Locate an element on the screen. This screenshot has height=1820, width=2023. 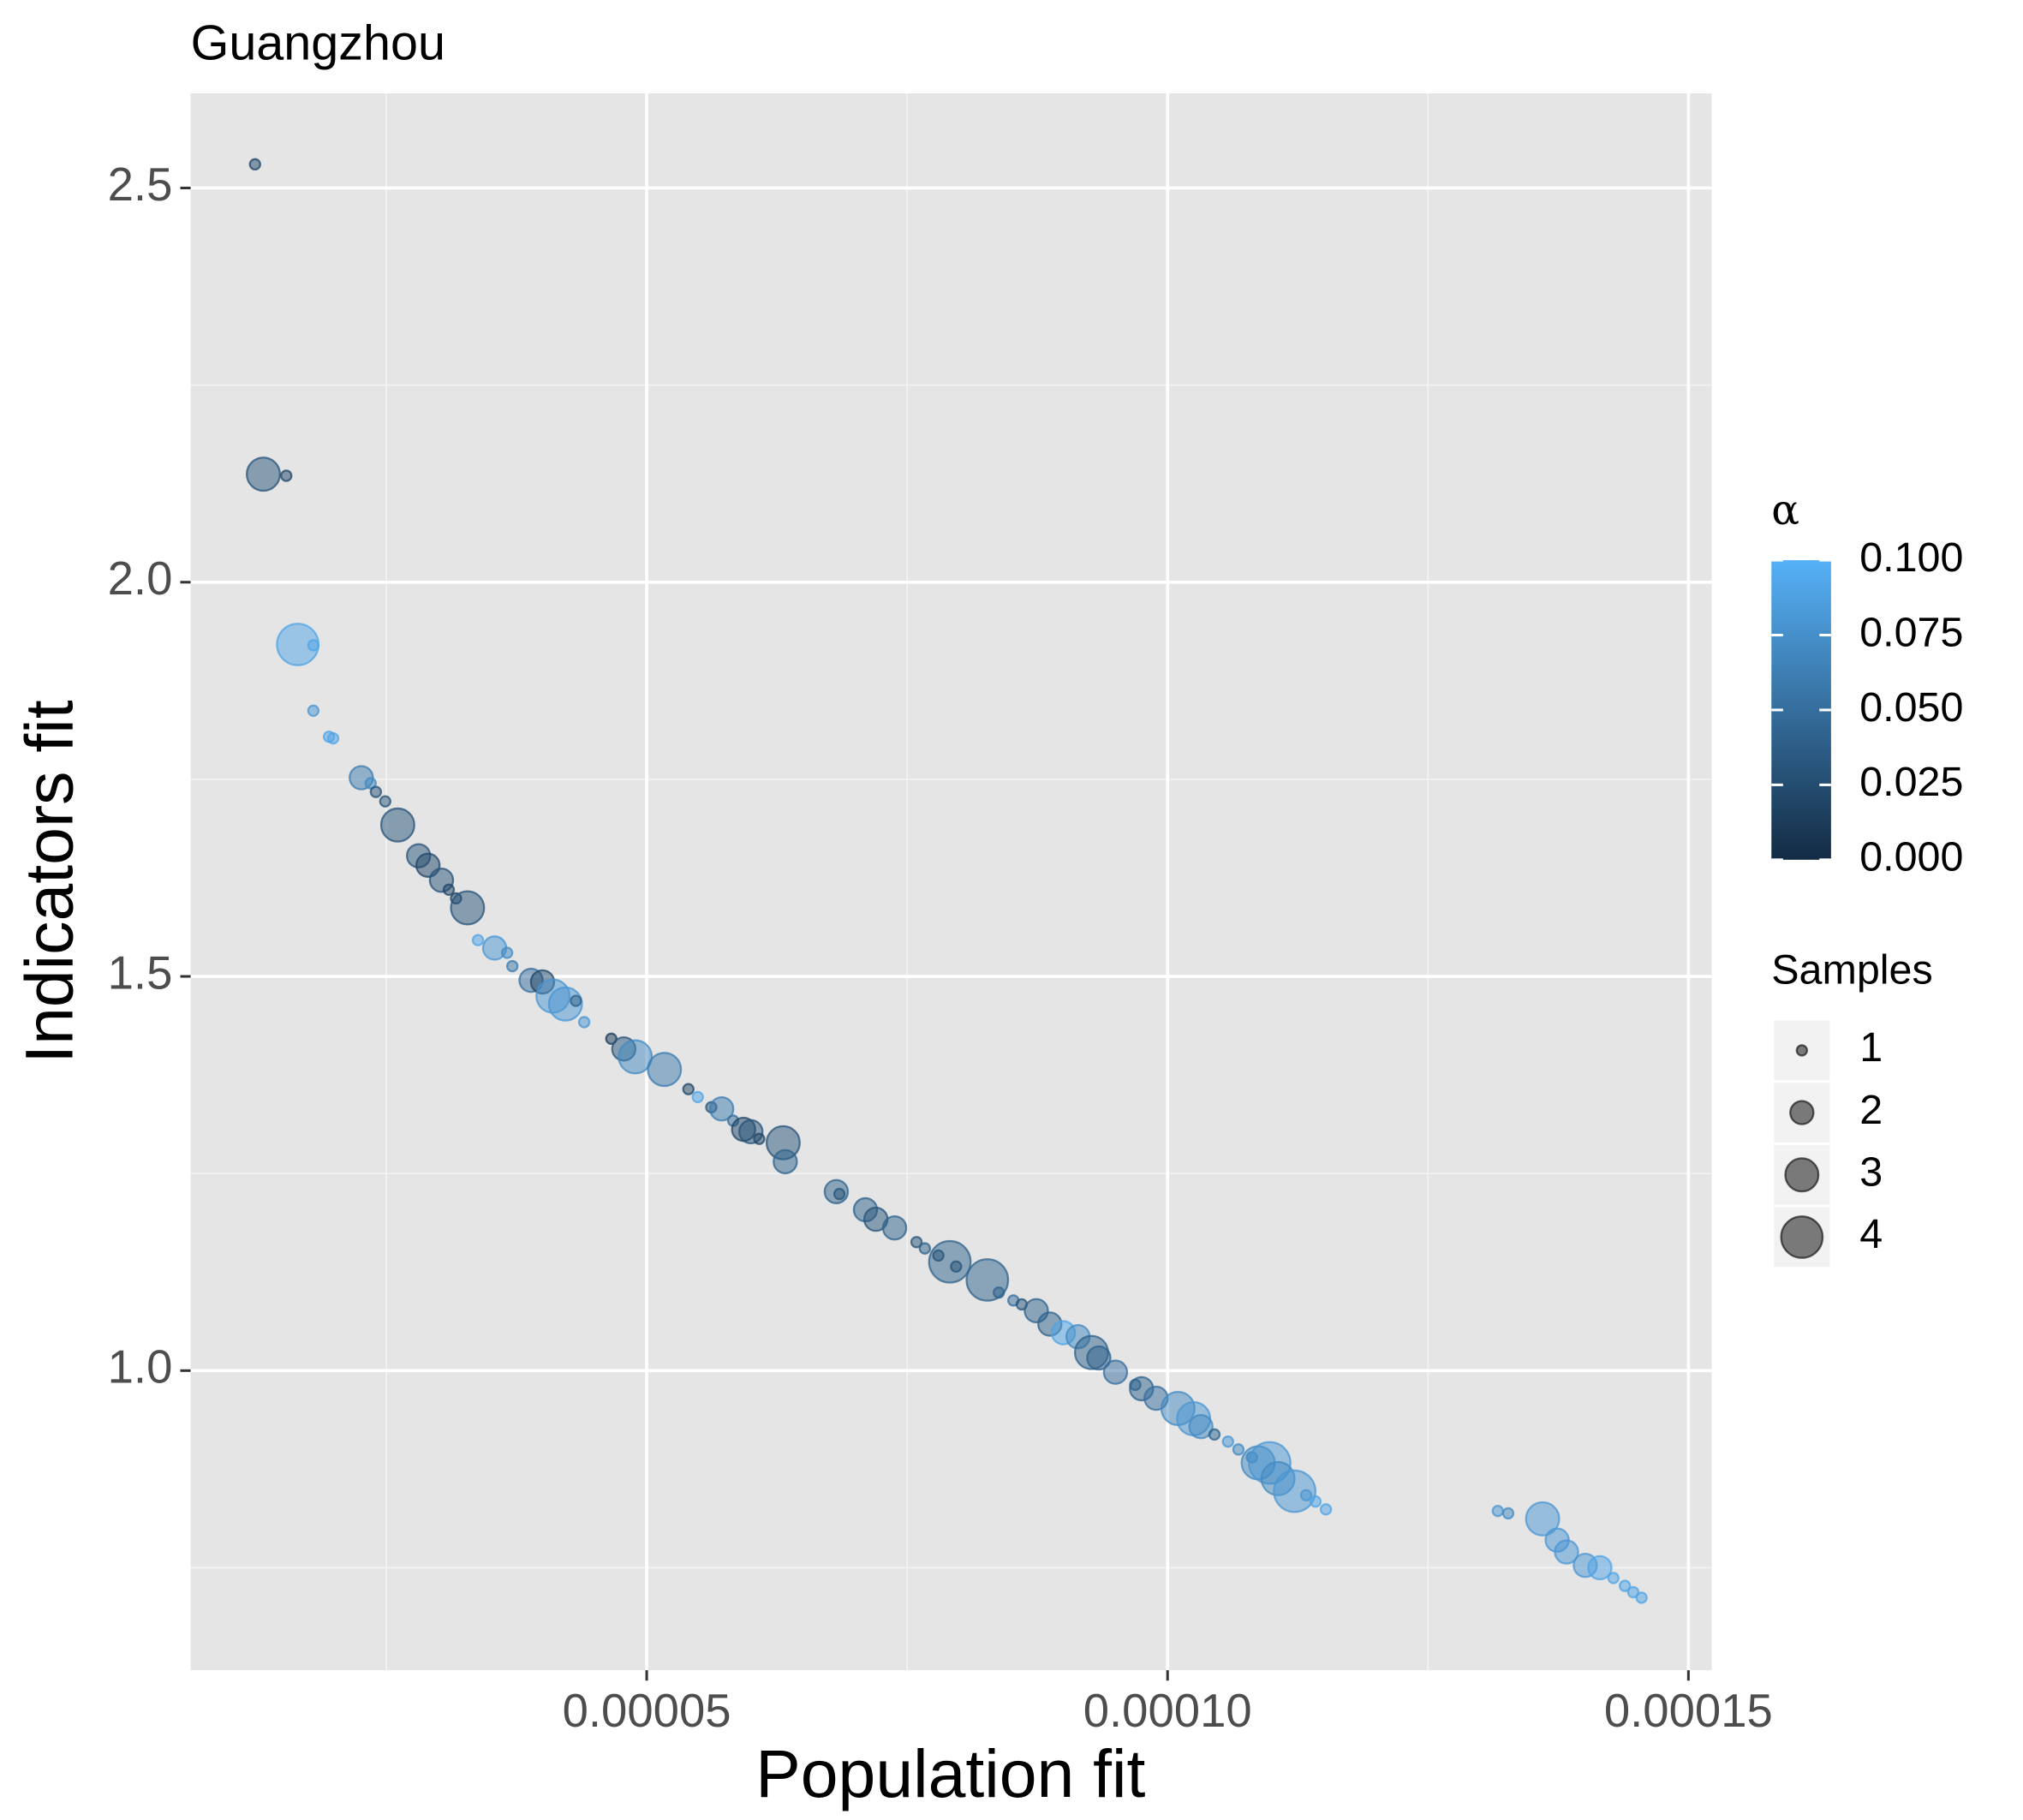
colorbar-label: 0.075 is located at coordinates (1911, 632).